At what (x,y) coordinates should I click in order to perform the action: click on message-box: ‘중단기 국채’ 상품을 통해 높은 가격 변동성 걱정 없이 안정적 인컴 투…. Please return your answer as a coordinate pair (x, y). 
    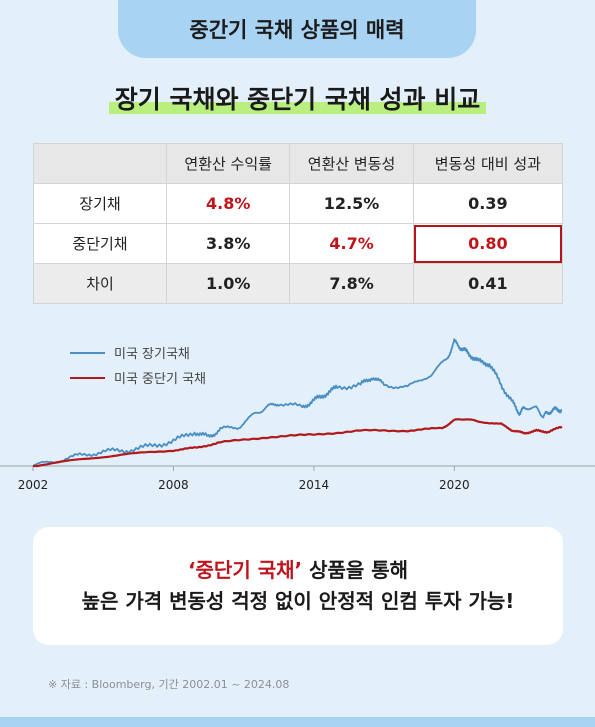
    Looking at the image, I should click on (298, 586).